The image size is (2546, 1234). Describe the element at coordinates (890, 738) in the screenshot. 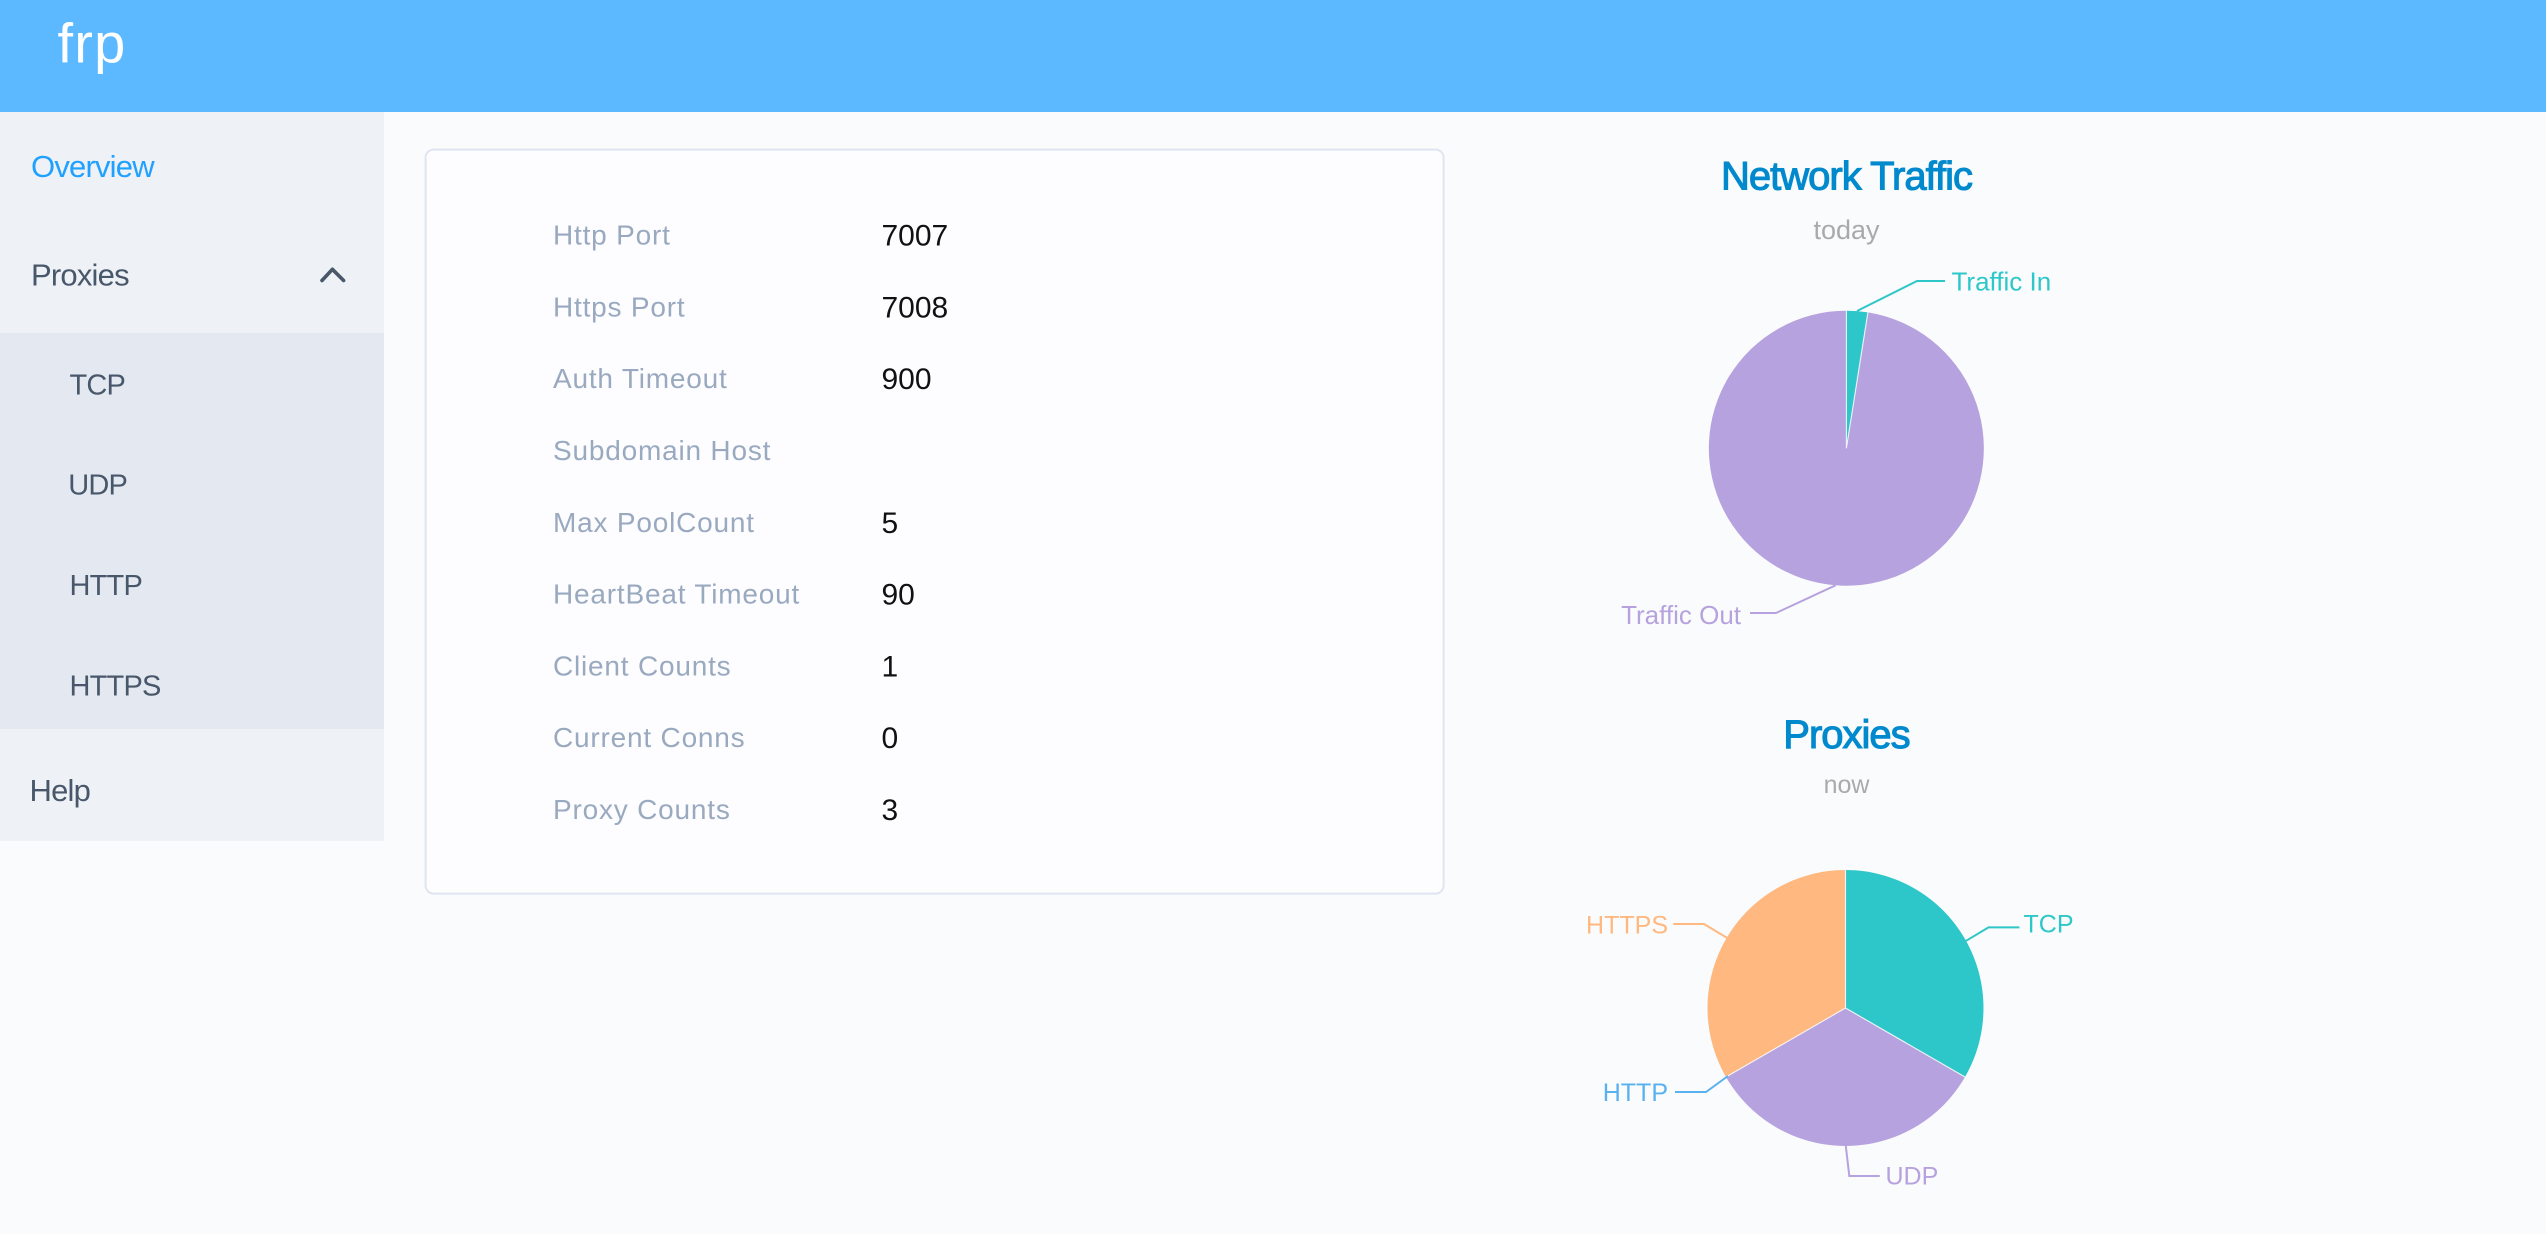

I see `svg-text: 0` at that location.